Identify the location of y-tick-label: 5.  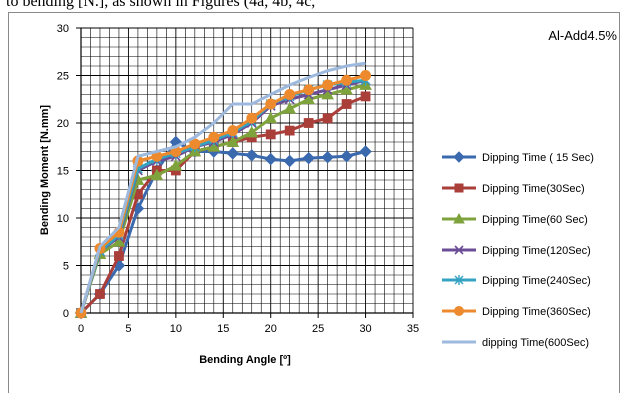
(66, 267).